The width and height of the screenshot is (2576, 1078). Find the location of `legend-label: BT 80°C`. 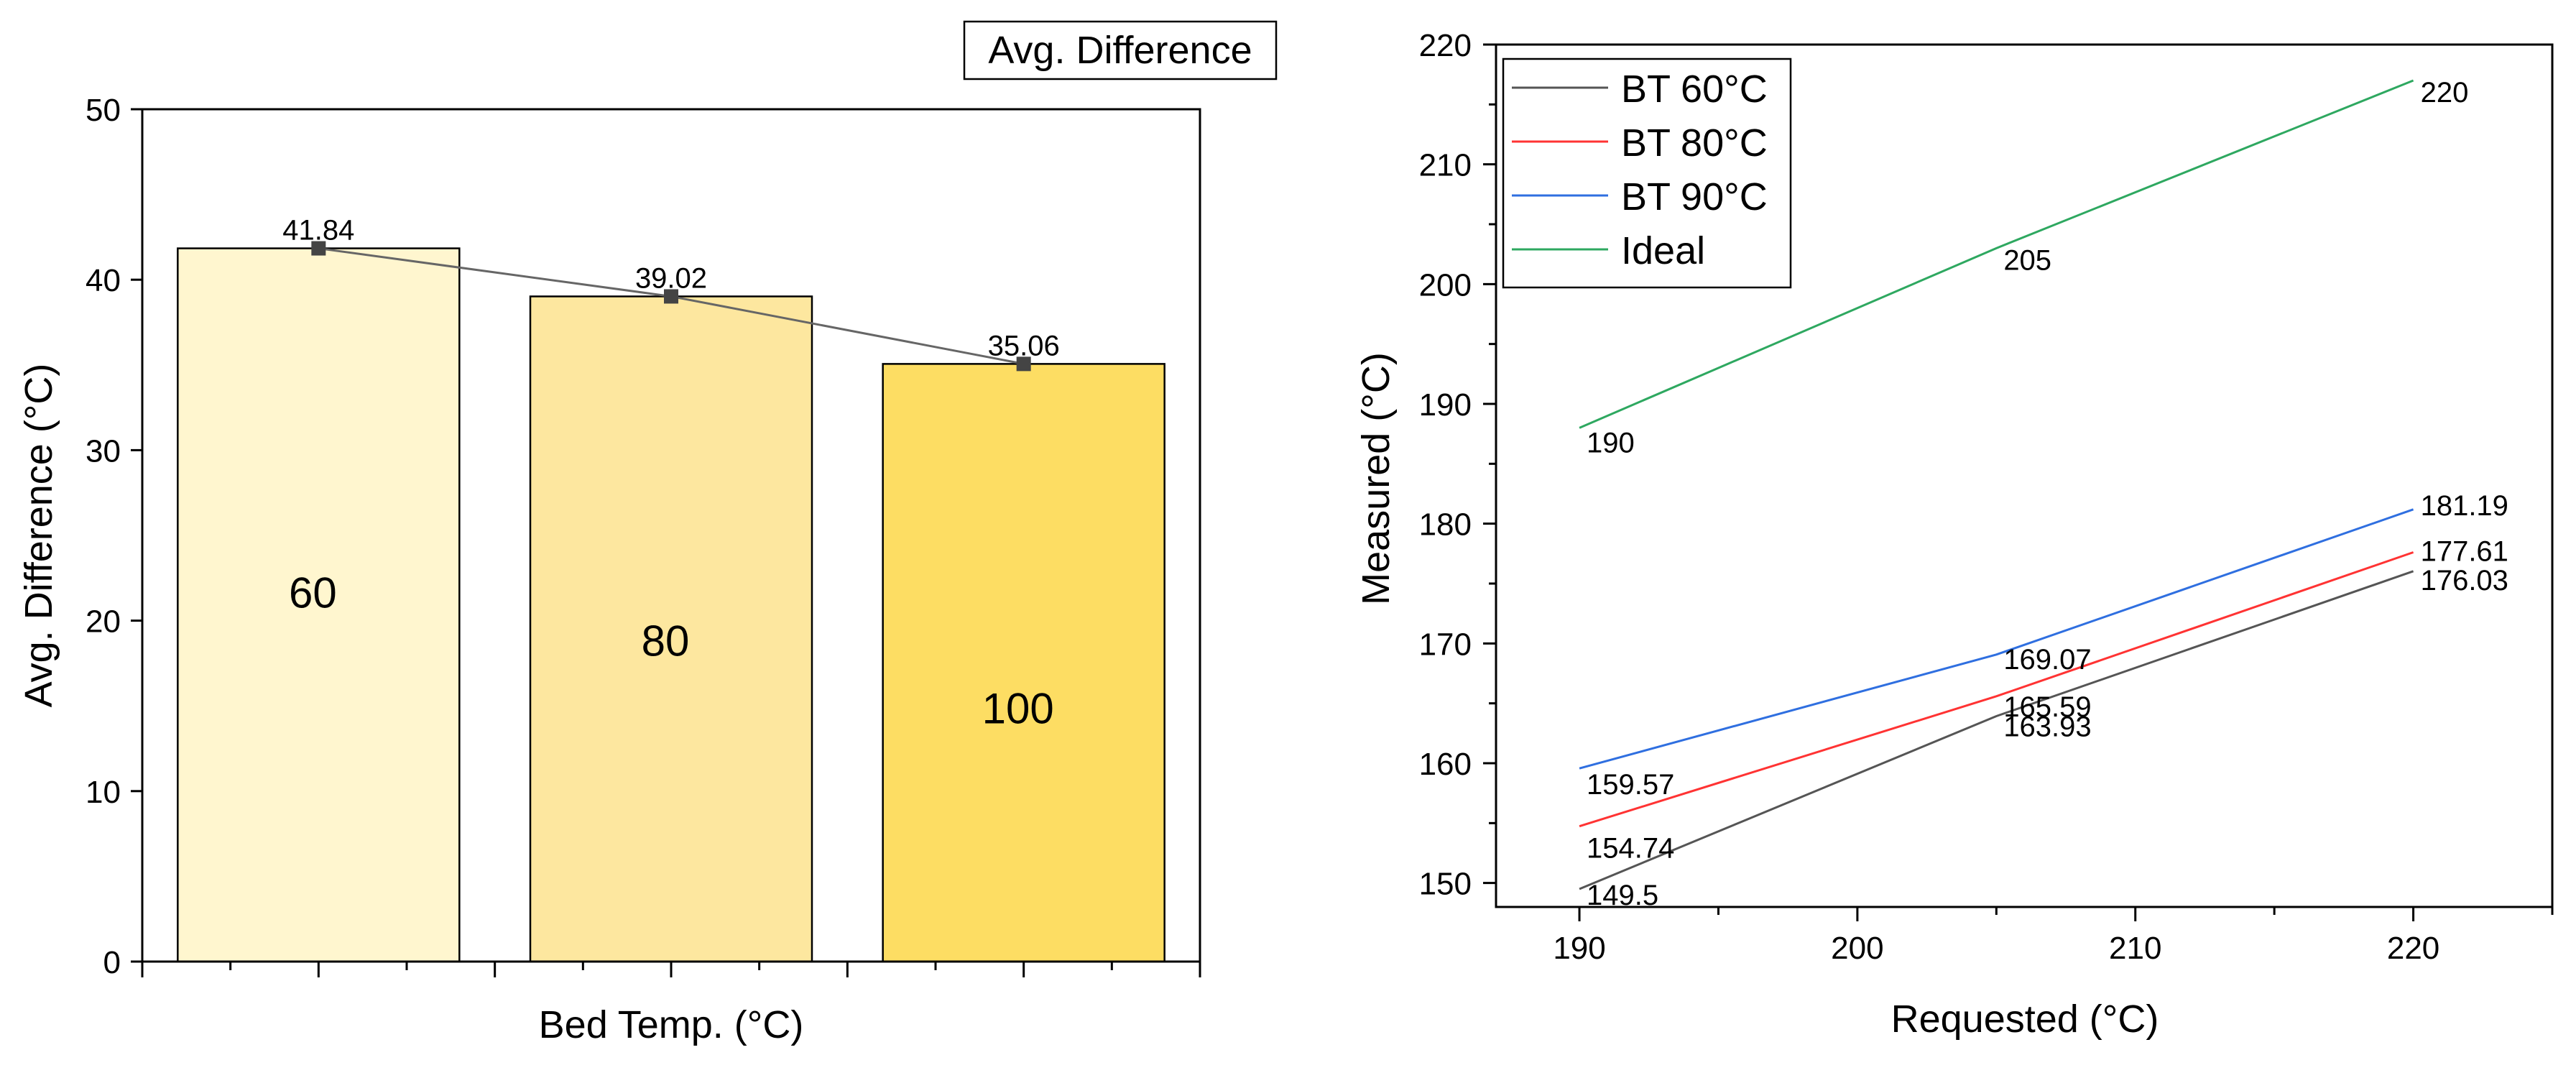

legend-label: BT 80°C is located at coordinates (1694, 143).